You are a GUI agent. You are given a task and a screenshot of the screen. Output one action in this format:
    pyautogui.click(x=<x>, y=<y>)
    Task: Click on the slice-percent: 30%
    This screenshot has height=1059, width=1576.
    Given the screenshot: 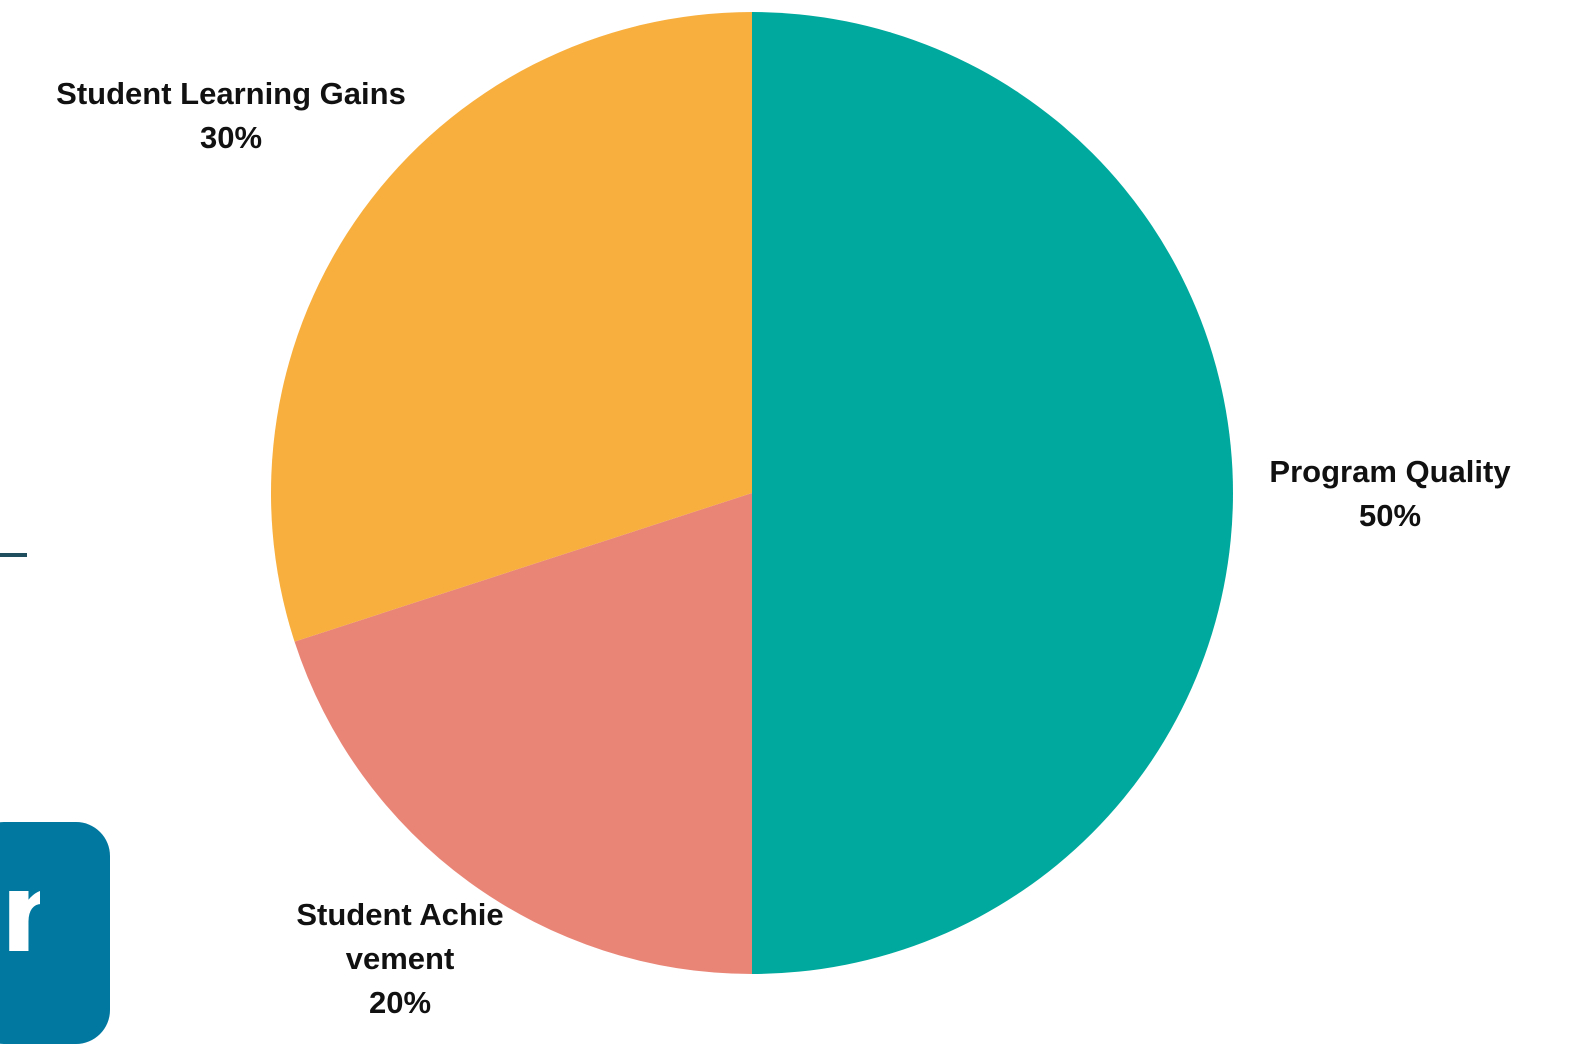 What is the action you would take?
    pyautogui.click(x=231, y=137)
    